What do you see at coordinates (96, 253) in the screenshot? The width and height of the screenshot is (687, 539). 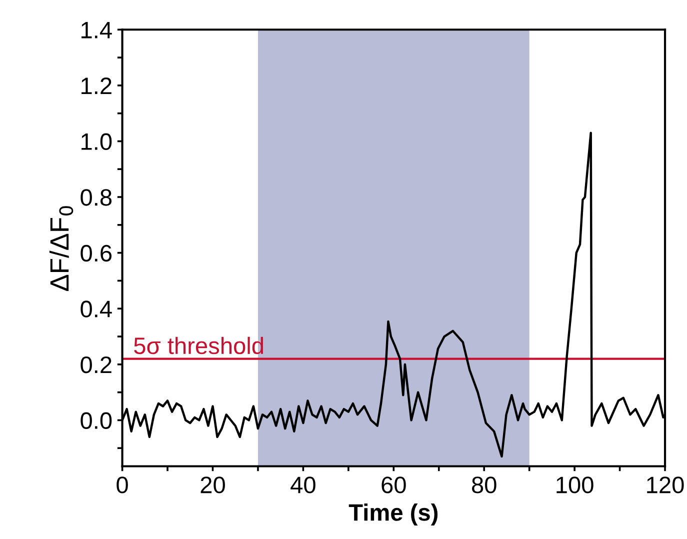 I see `y-tick-label: 0.6` at bounding box center [96, 253].